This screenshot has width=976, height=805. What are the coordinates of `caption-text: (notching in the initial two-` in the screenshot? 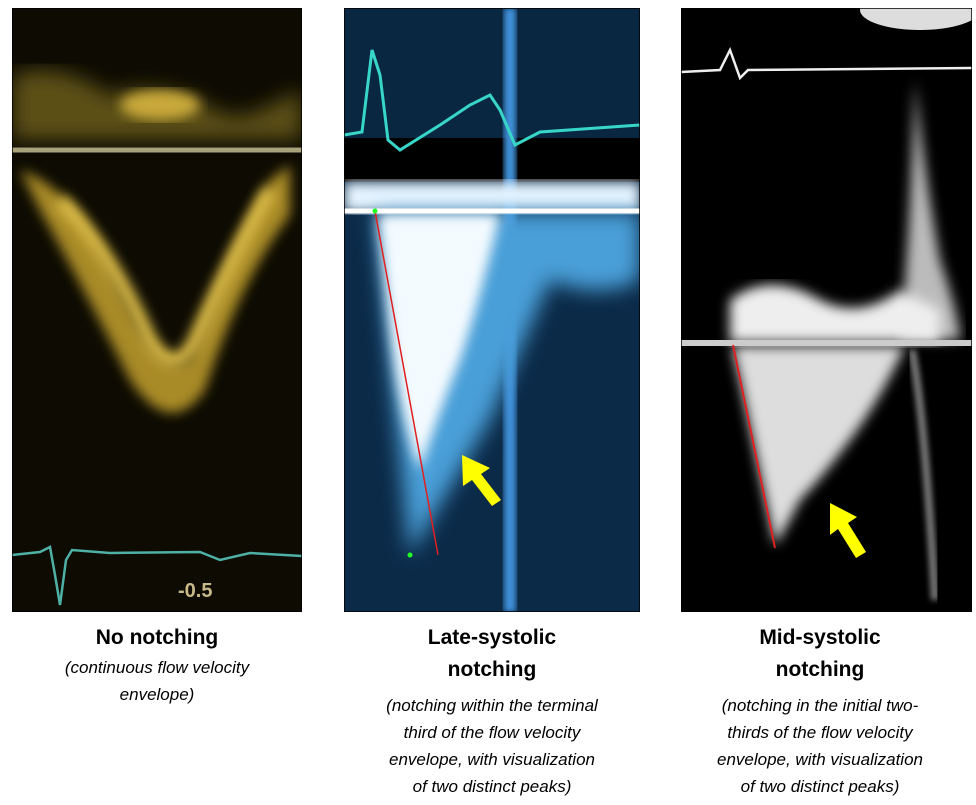 It's located at (820, 705).